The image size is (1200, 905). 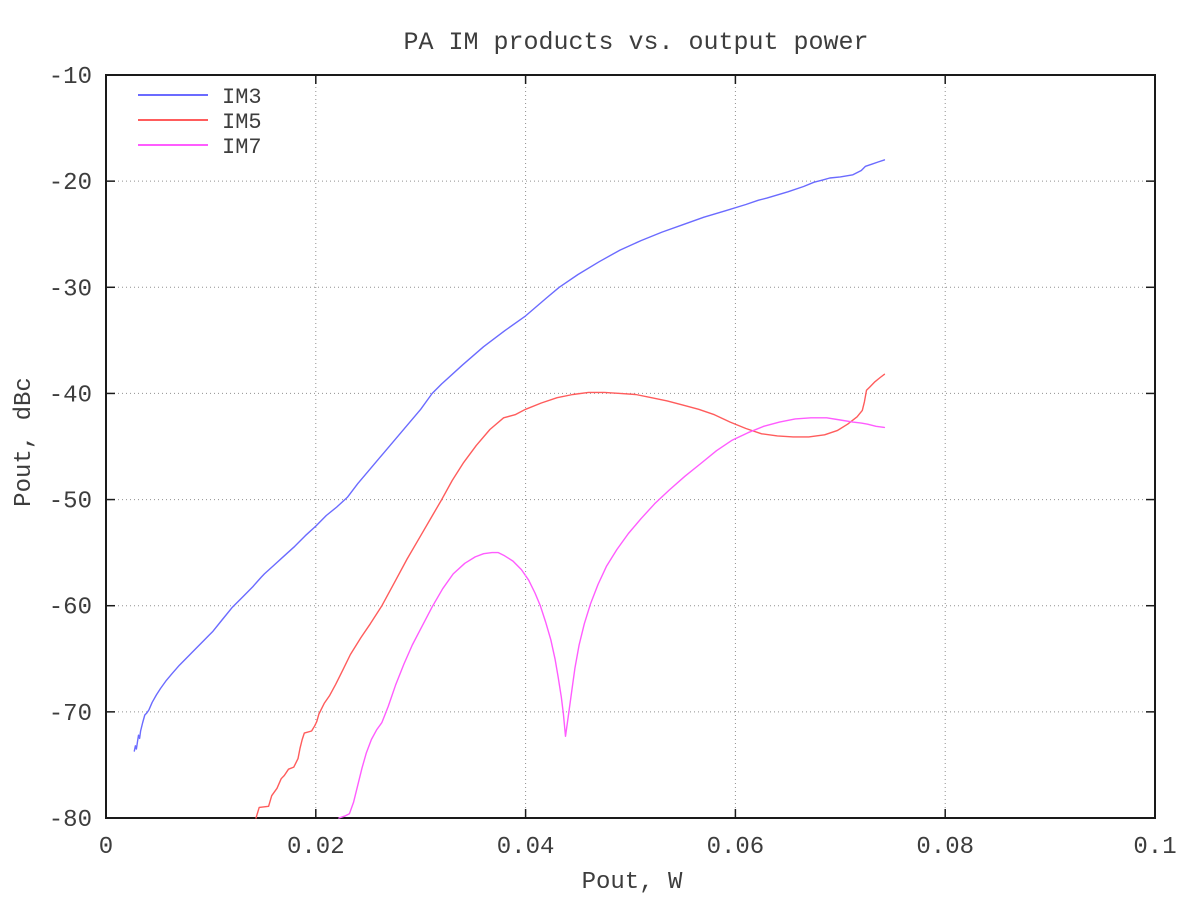 I want to click on legend-item: IM3, so click(x=200, y=97).